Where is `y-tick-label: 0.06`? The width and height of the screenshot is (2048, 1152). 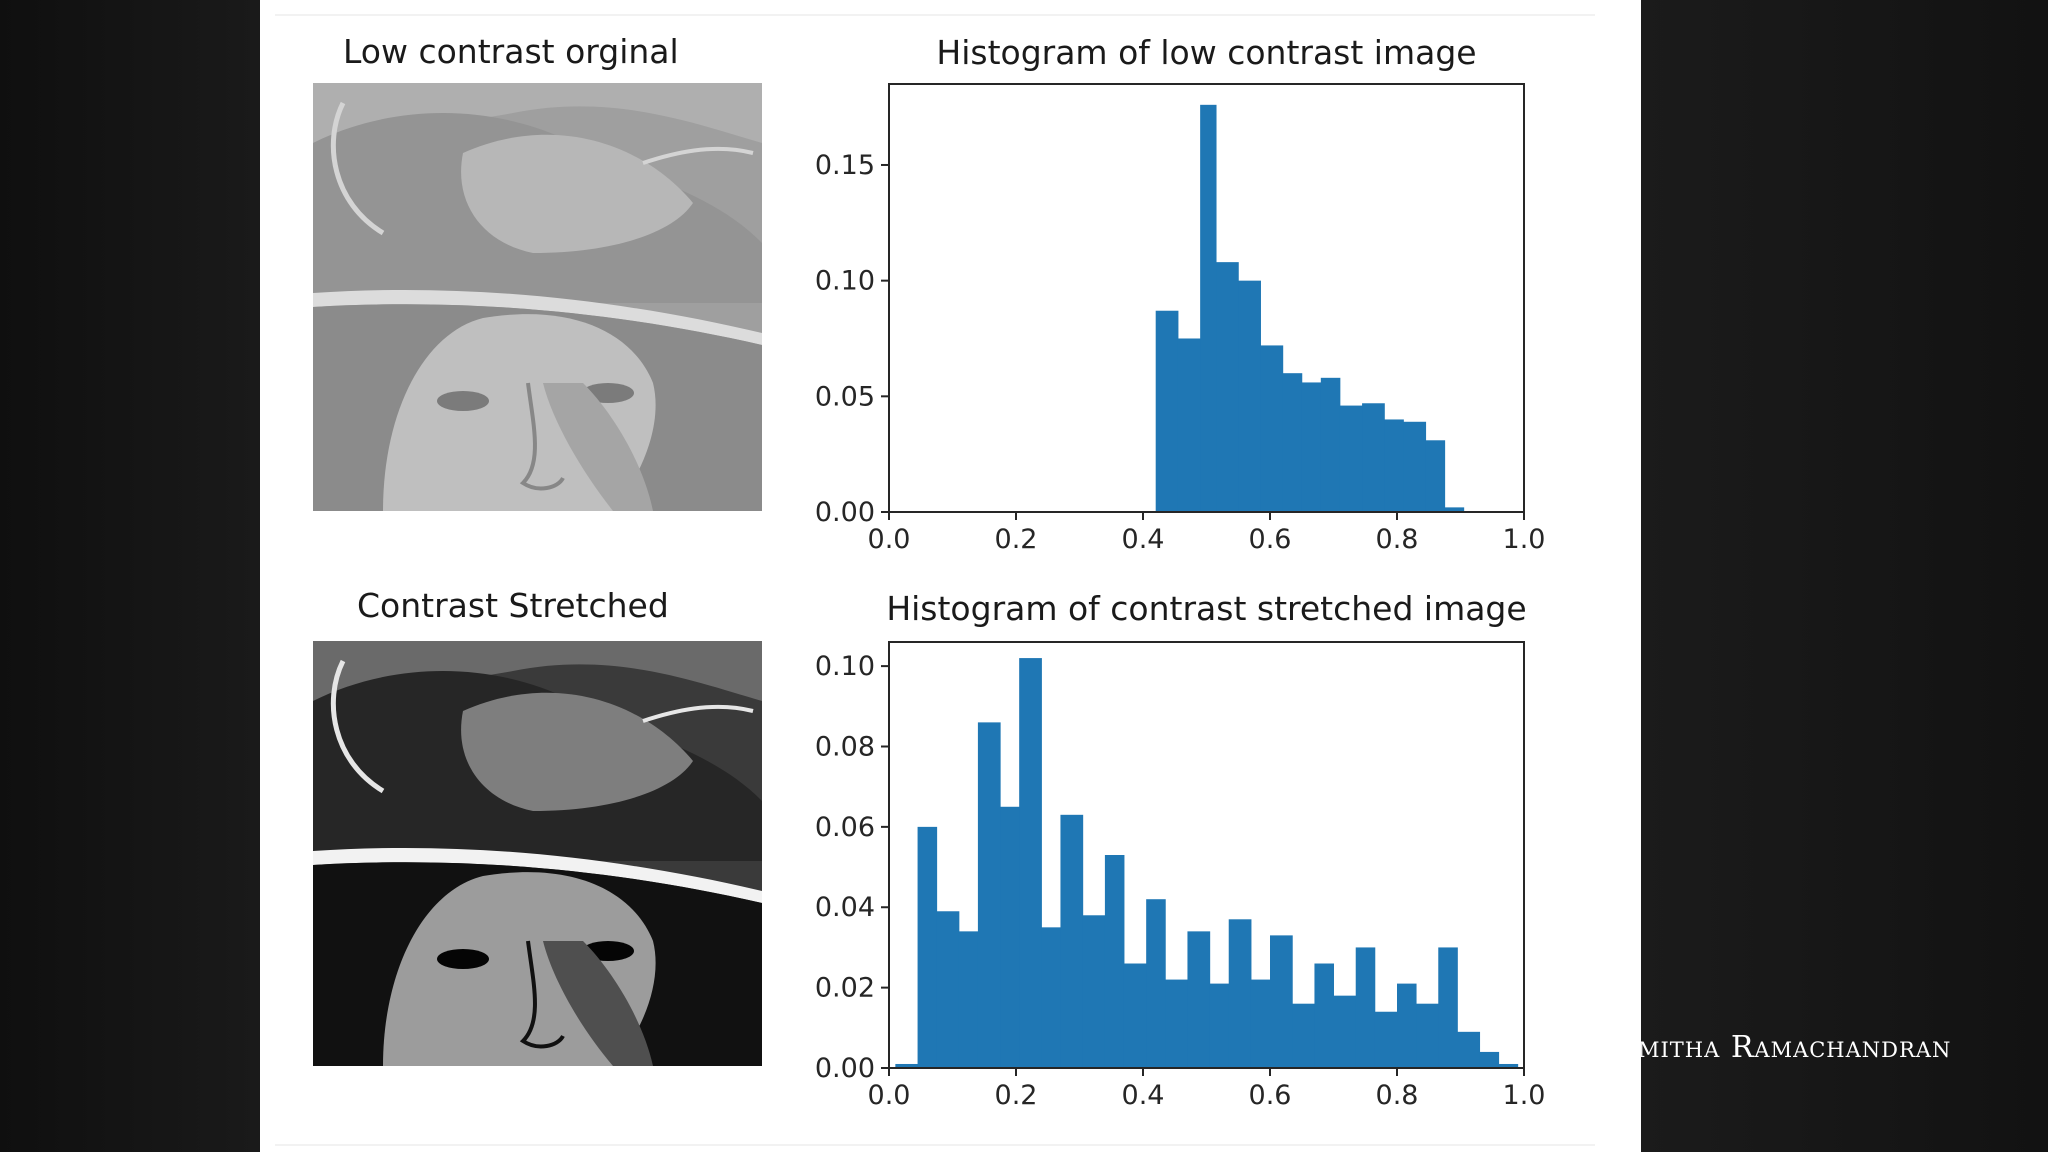
y-tick-label: 0.06 is located at coordinates (845, 827).